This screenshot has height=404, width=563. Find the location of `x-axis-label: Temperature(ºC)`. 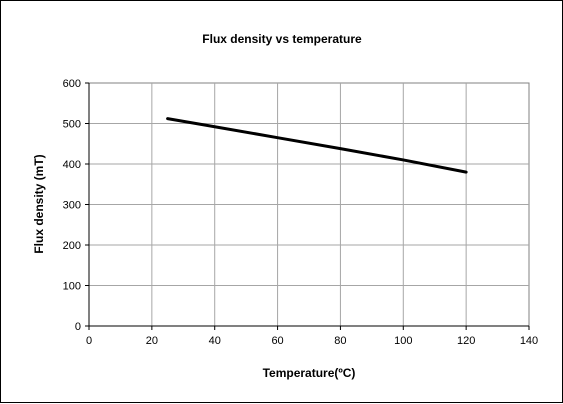

x-axis-label: Temperature(ºC) is located at coordinates (309, 373).